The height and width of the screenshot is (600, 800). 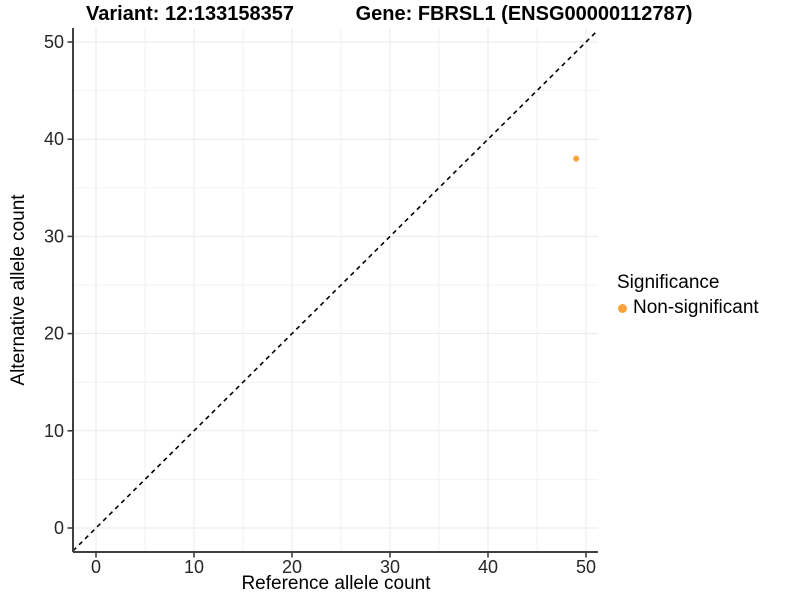 I want to click on data-point, so click(x=576, y=158).